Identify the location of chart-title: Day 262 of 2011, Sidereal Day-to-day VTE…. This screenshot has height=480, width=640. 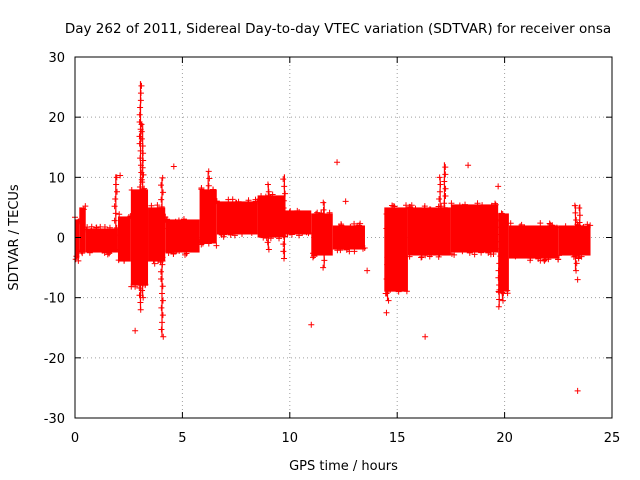
(338, 29).